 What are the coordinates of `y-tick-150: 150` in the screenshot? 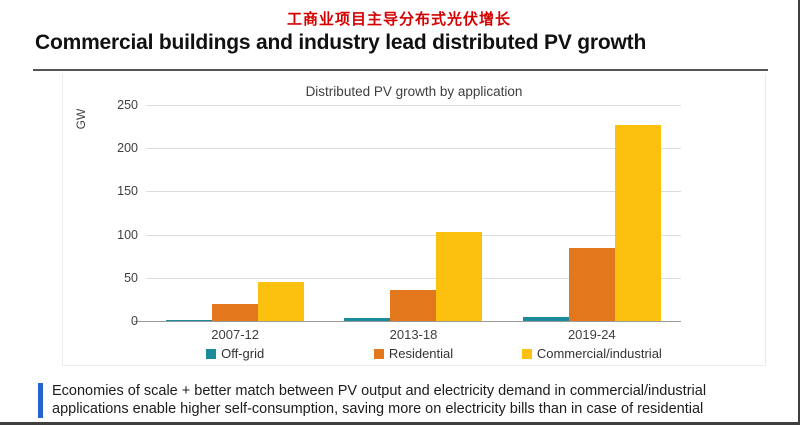 It's located at (127, 191).